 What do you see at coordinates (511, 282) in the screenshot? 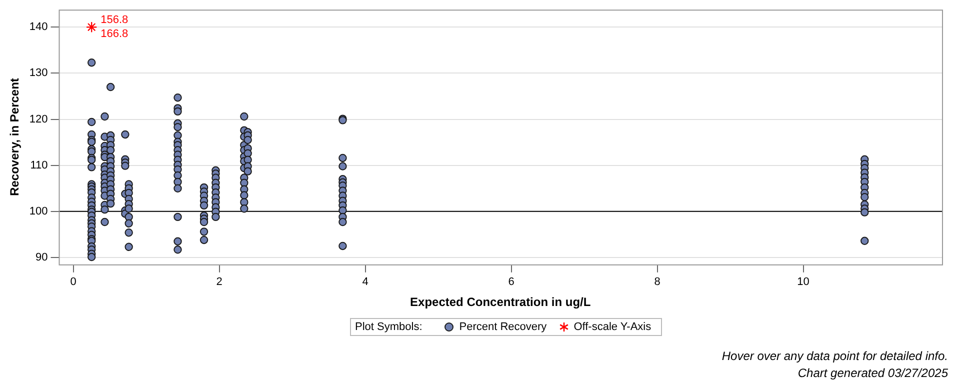
I see `x-tick-label: 6` at bounding box center [511, 282].